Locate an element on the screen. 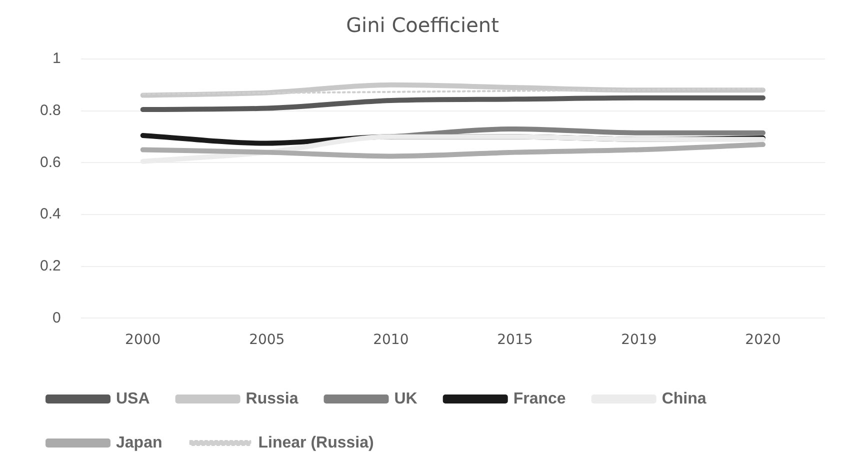  legend-label: Linear (Russia) is located at coordinates (316, 443).